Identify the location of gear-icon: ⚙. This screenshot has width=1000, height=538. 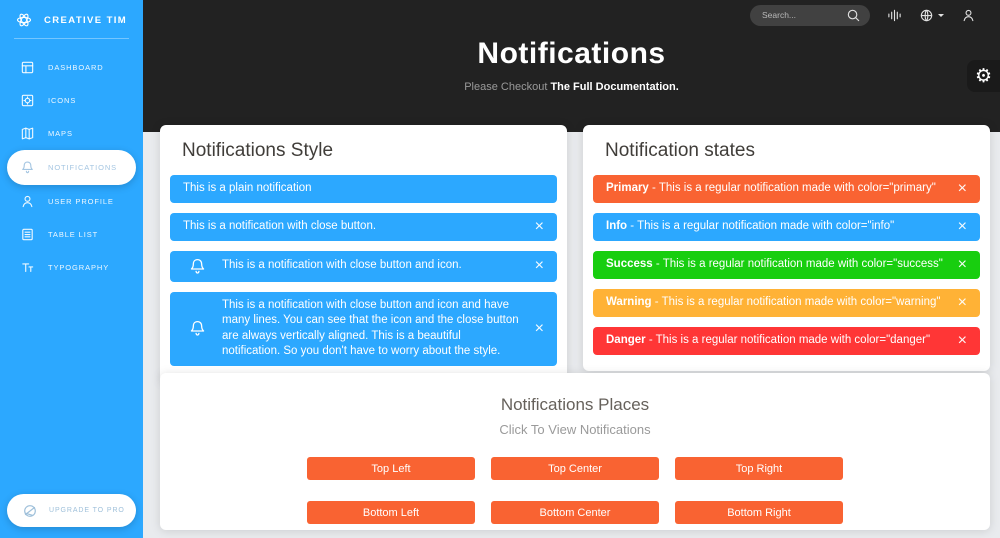
(983, 75).